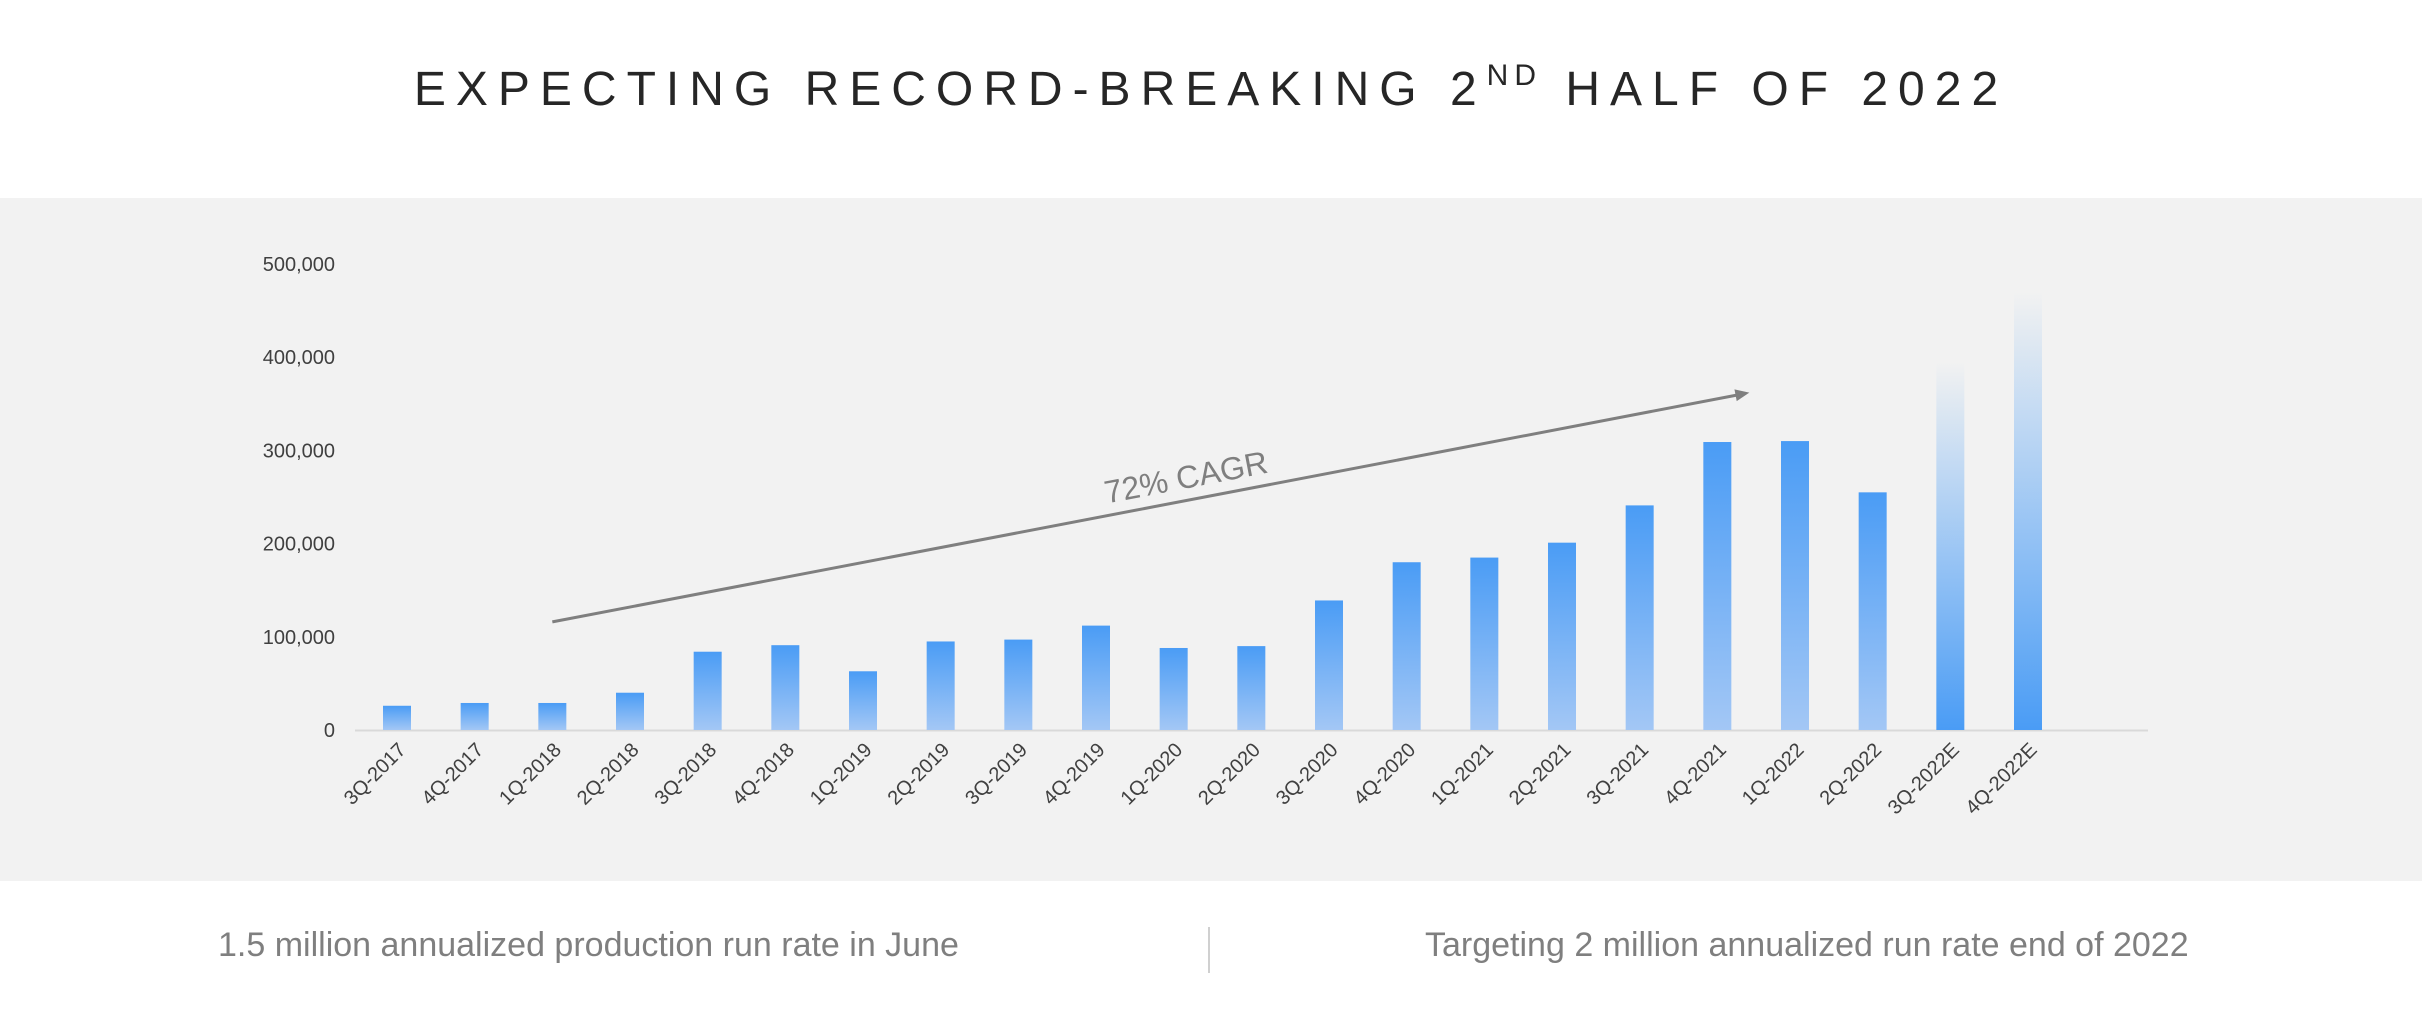 Image resolution: width=2422 pixels, height=1034 pixels. Describe the element at coordinates (1742, 395) in the screenshot. I see `cagr-arrowhead` at that location.